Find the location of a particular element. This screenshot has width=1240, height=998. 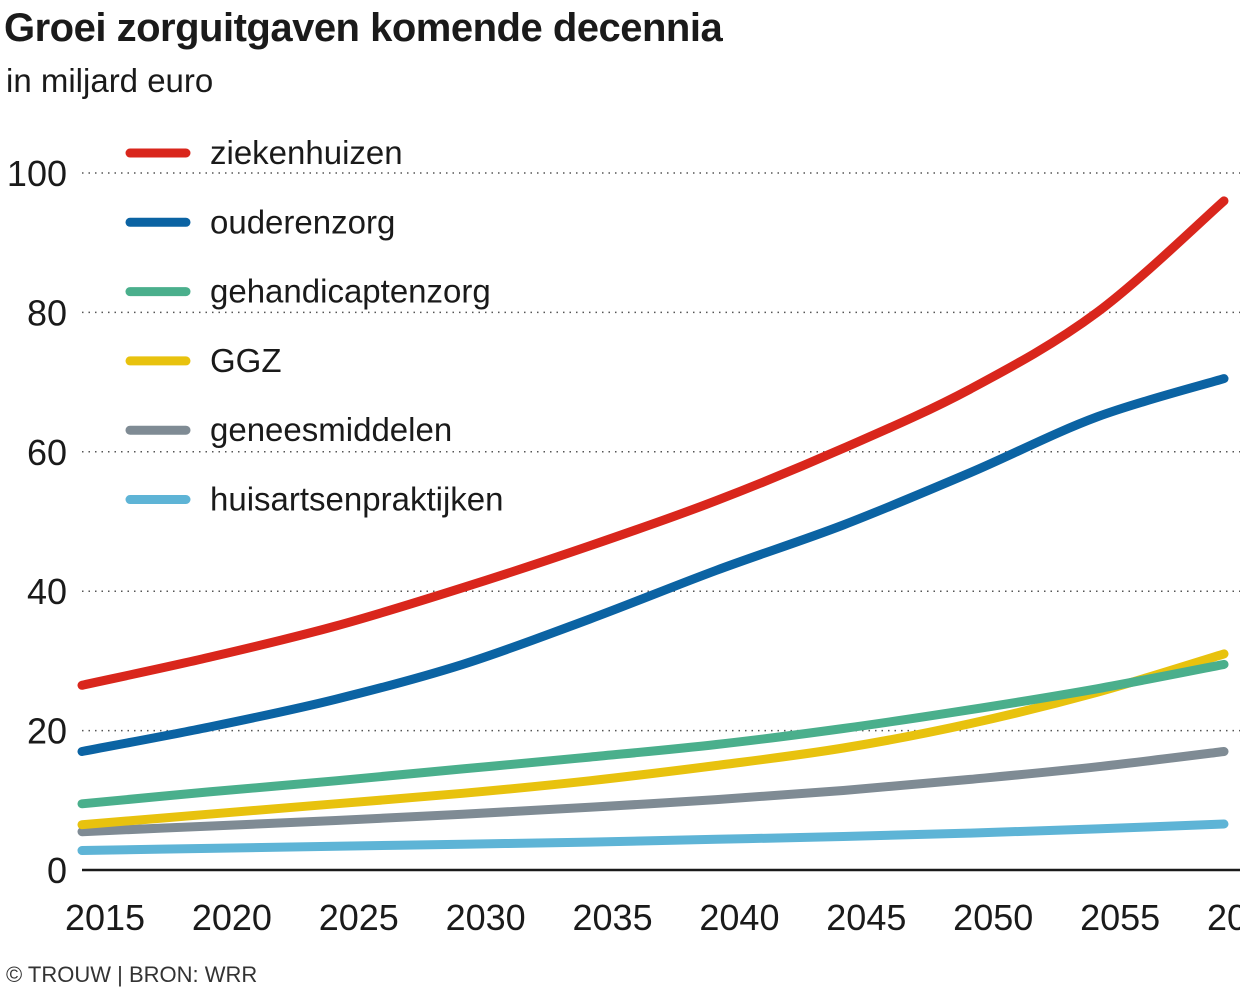

x-tick-label: 2050 is located at coordinates (993, 917).